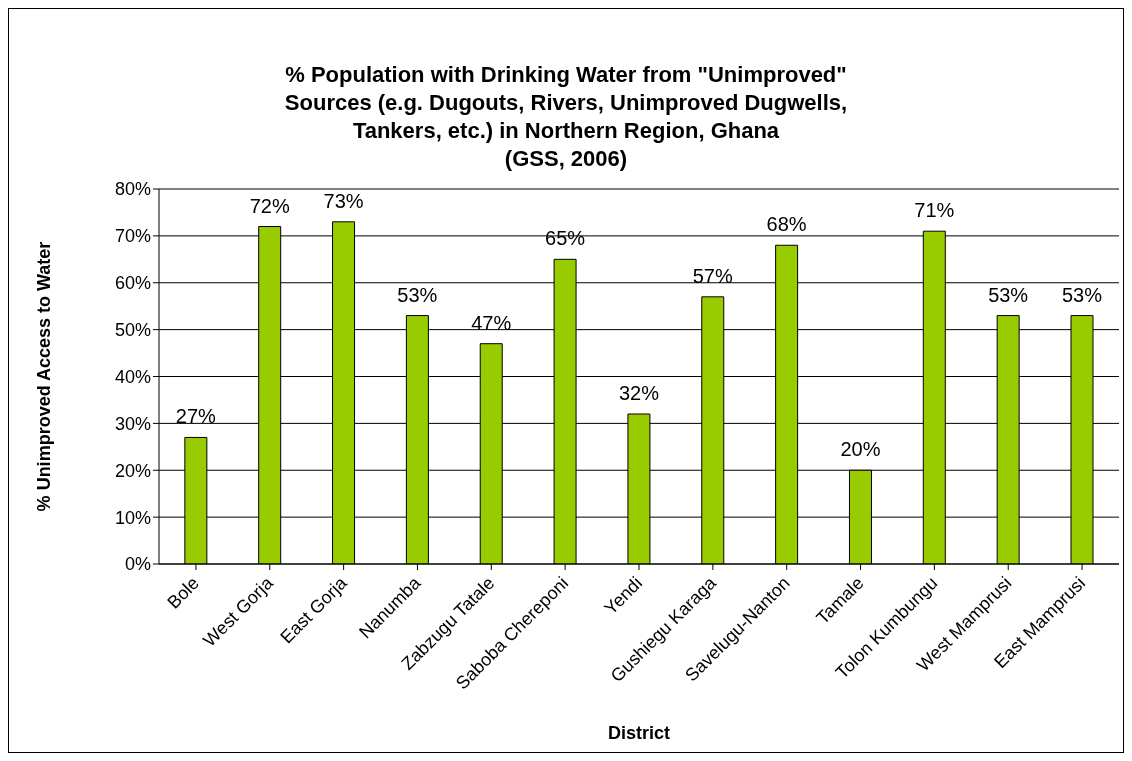 The width and height of the screenshot is (1132, 761). I want to click on data-label: 57%, so click(712, 275).